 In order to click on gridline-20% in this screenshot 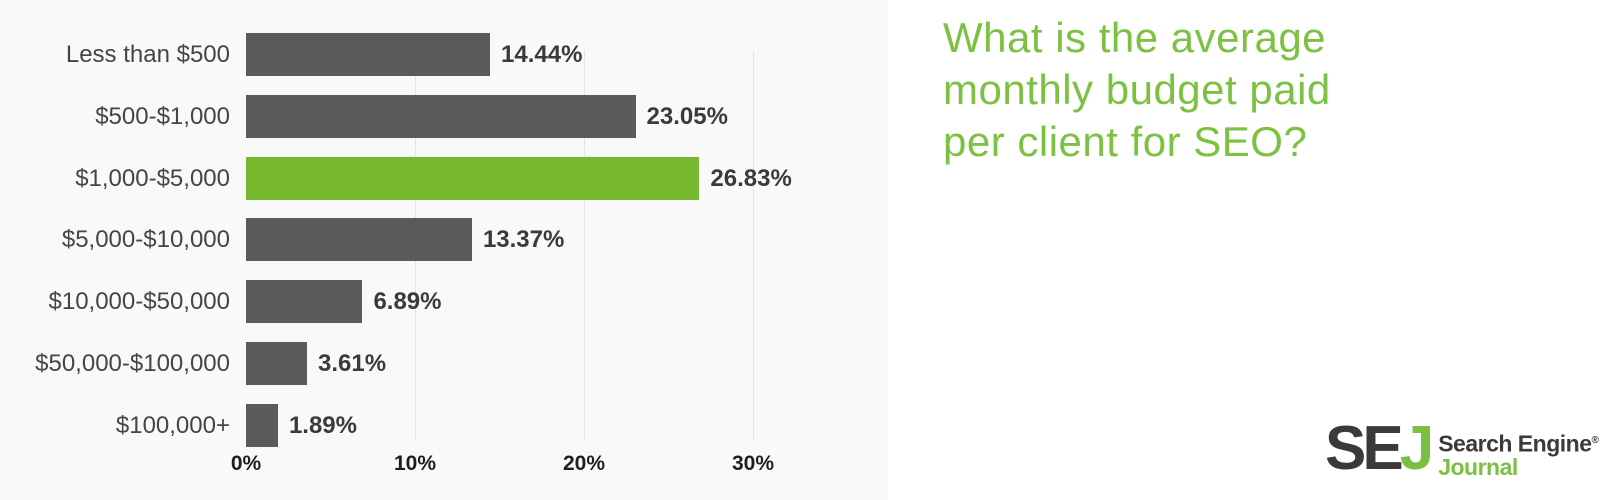, I will do `click(584, 245)`.